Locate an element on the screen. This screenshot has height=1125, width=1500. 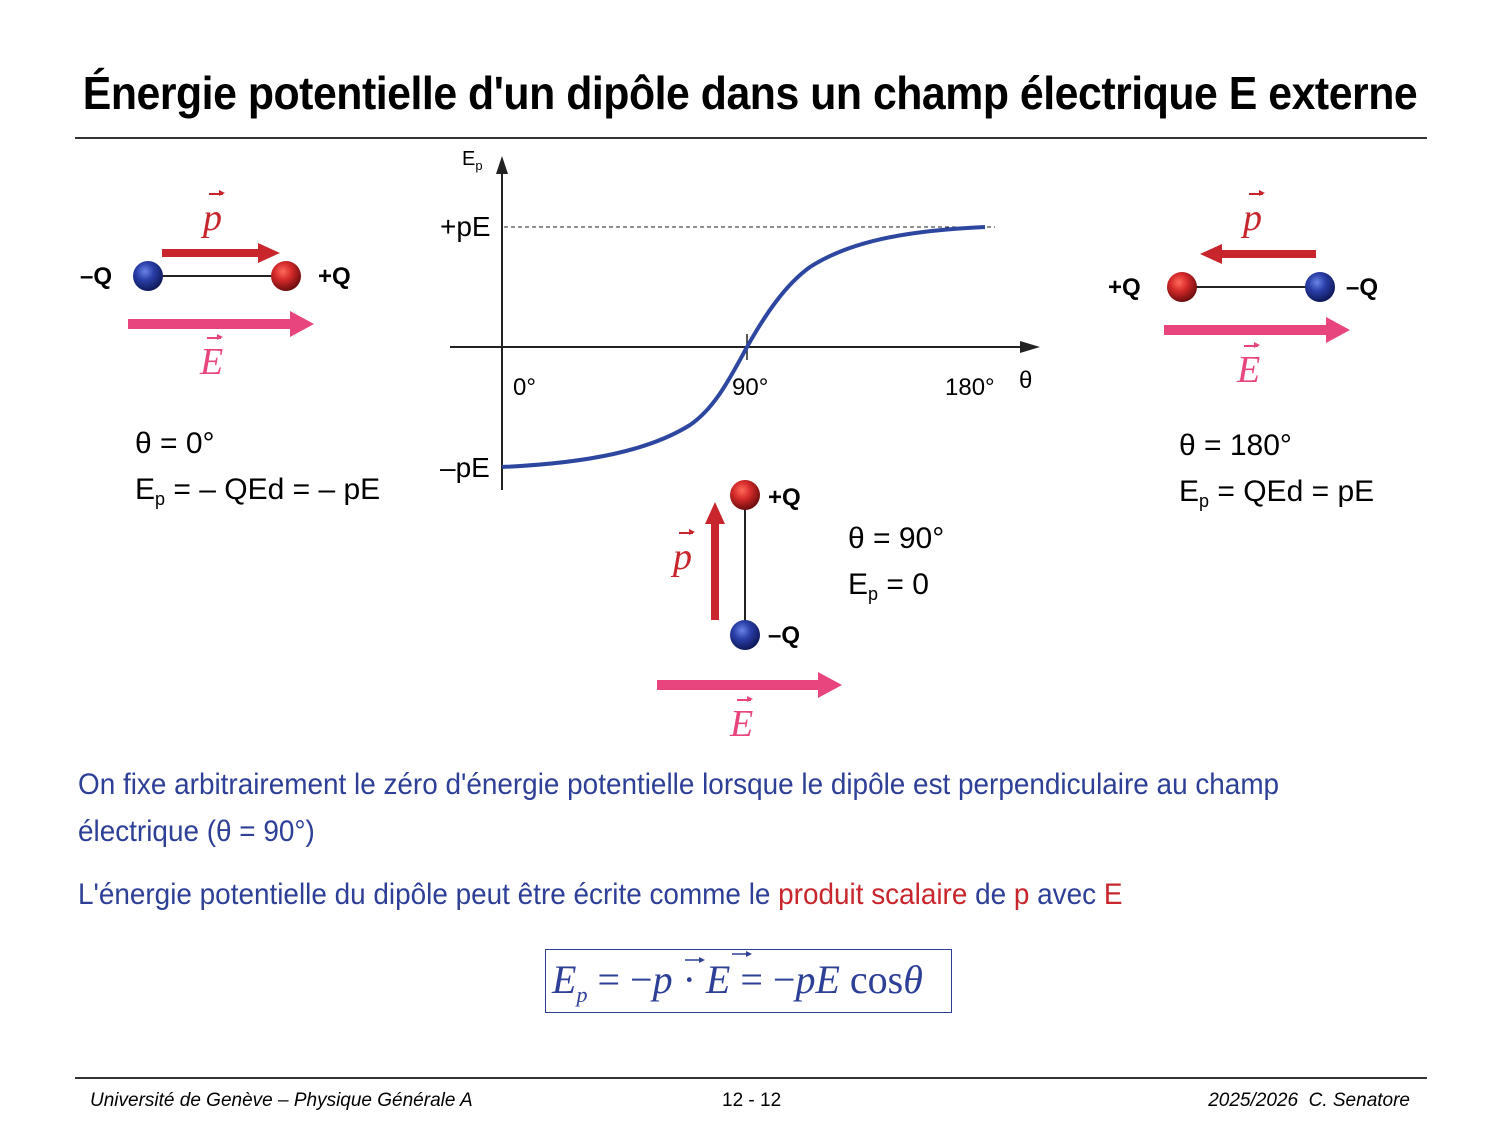
energy-curve-chart is located at coordinates (745, 323).